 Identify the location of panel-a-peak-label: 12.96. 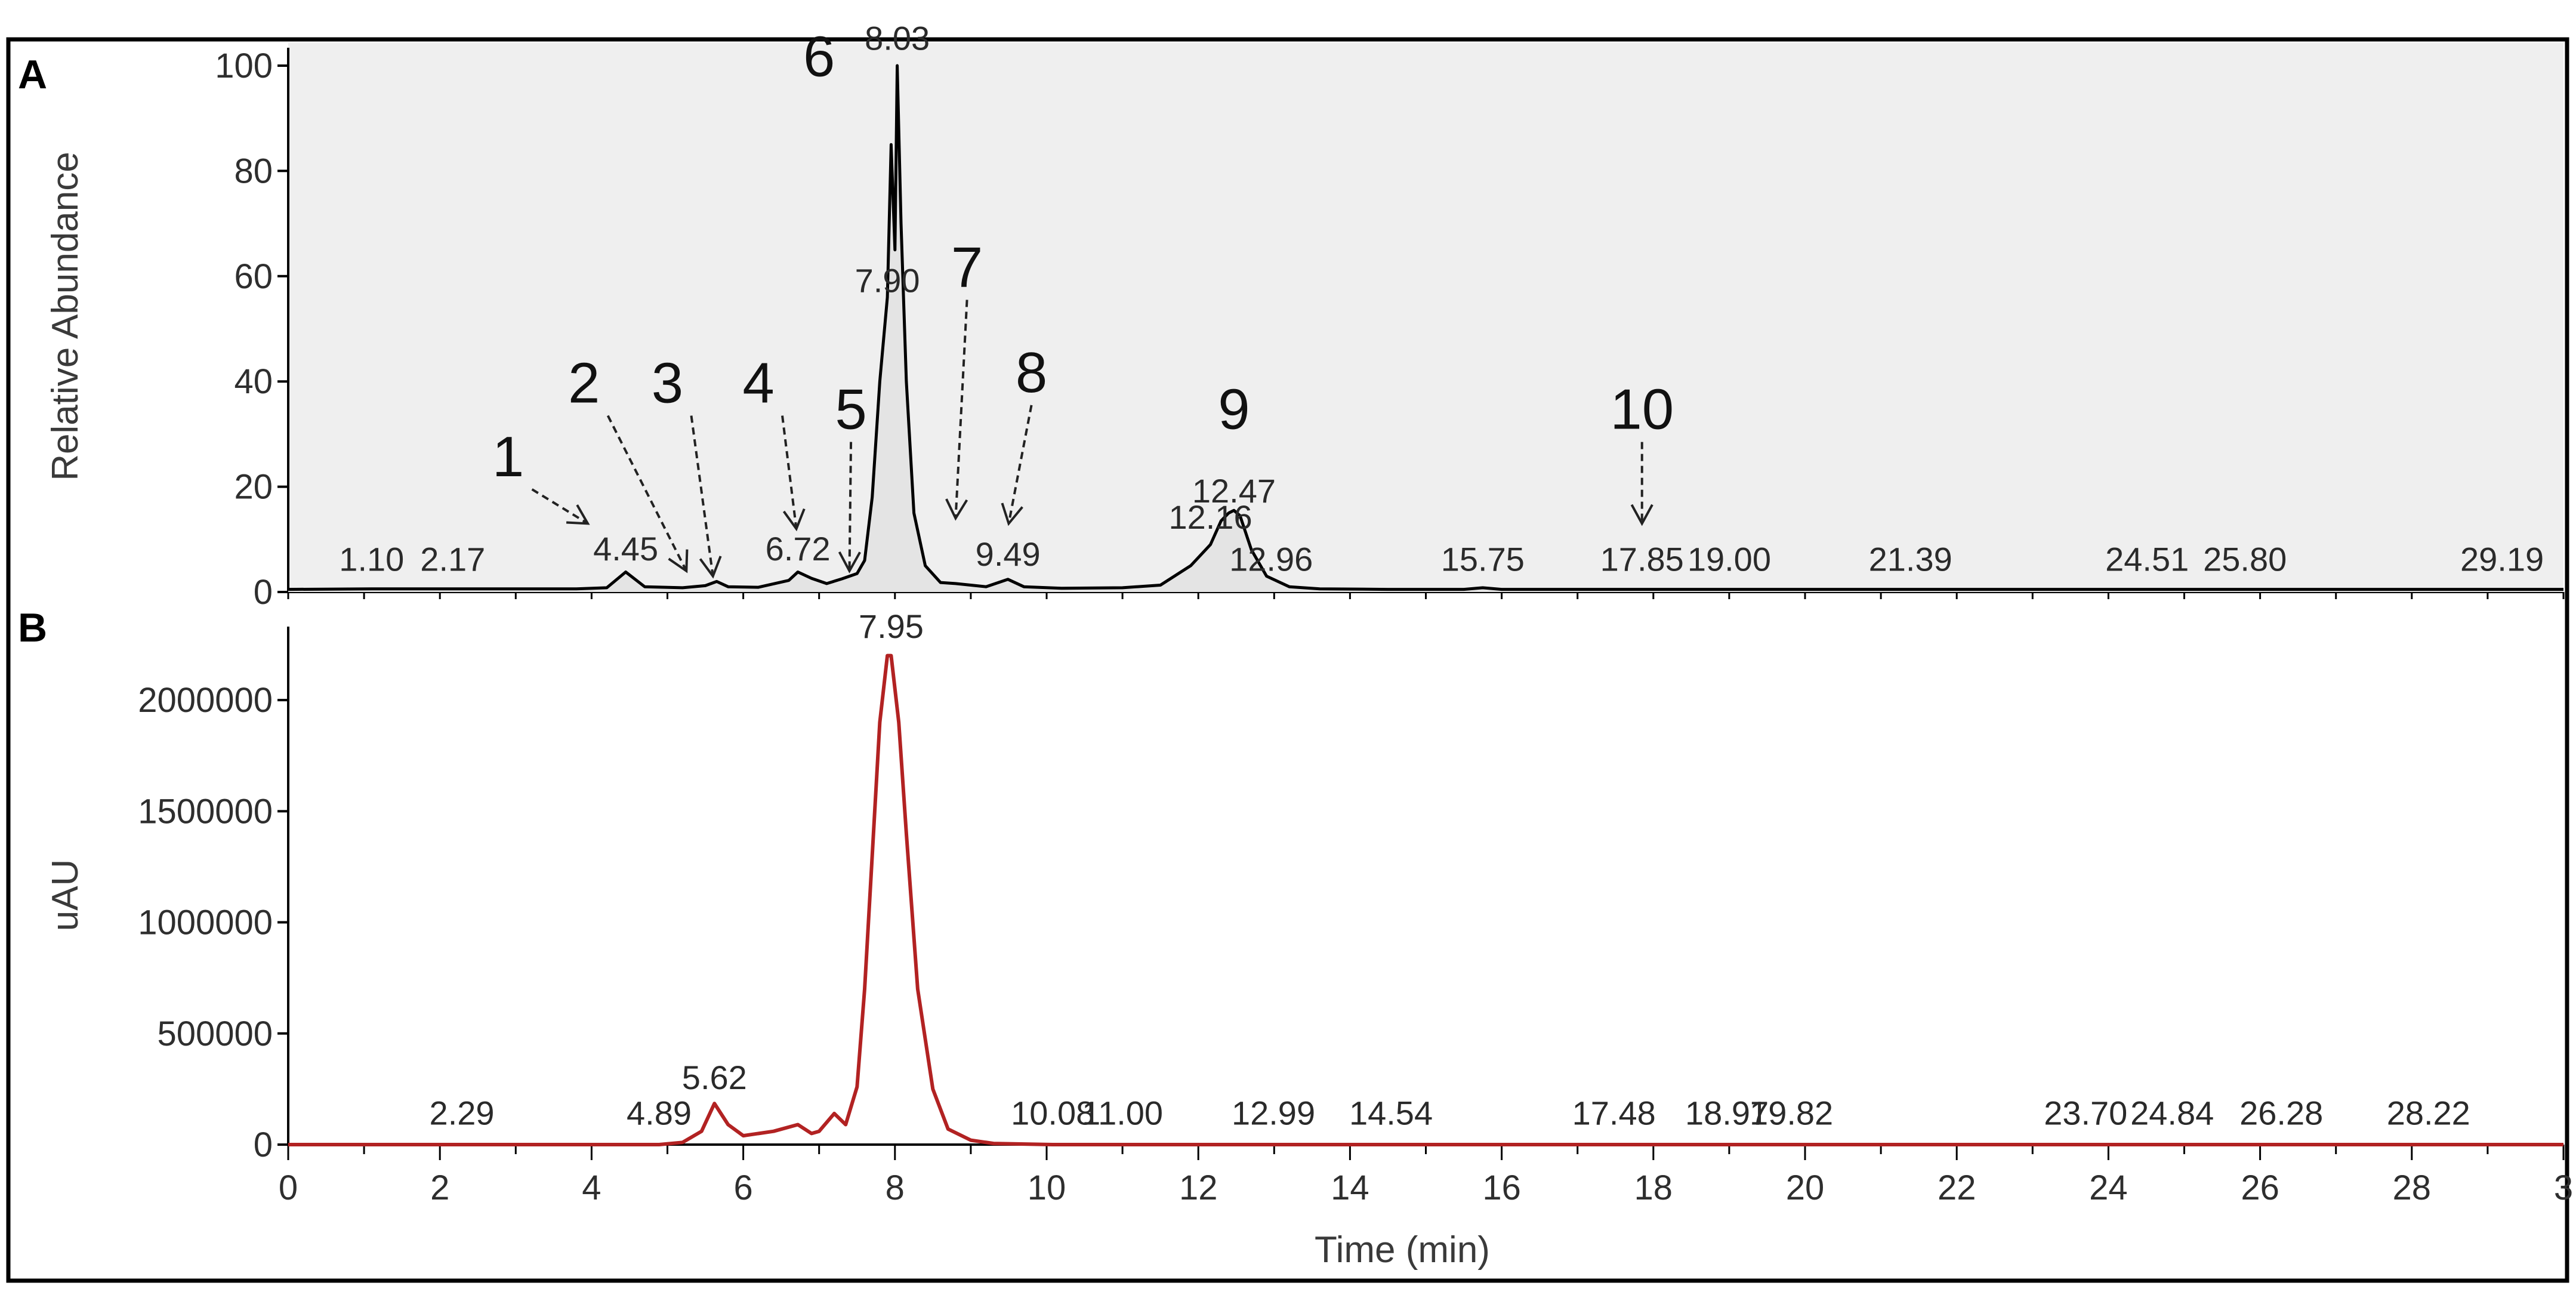
(1271, 559).